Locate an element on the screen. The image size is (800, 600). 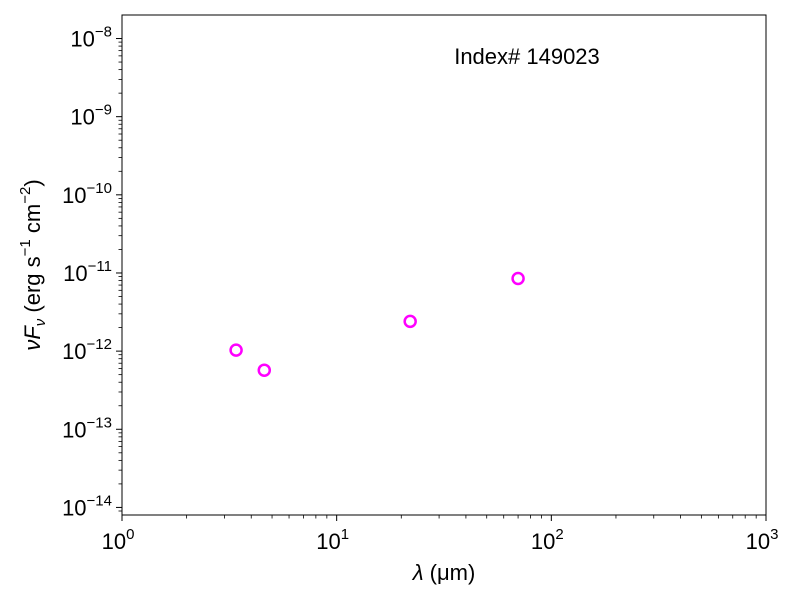
index-annotation: Index# 149023 is located at coordinates (527, 56).